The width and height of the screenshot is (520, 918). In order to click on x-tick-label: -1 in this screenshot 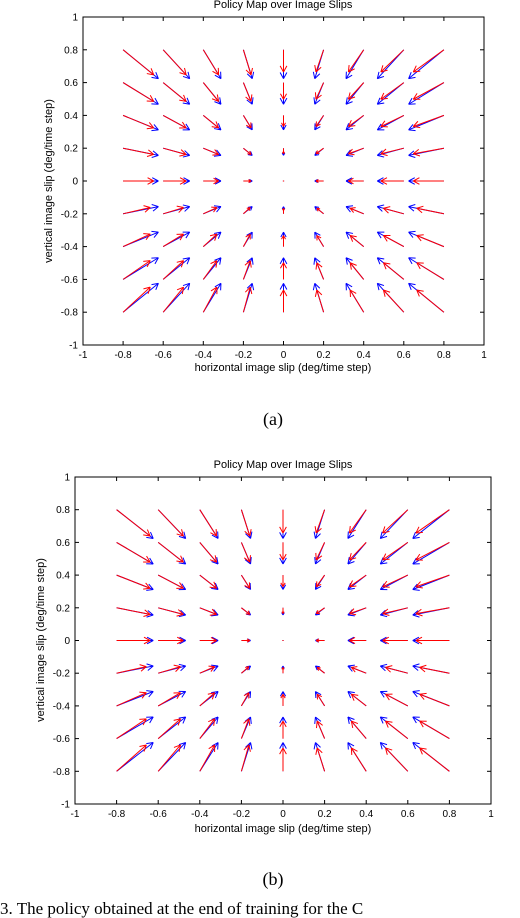, I will do `click(75, 814)`.